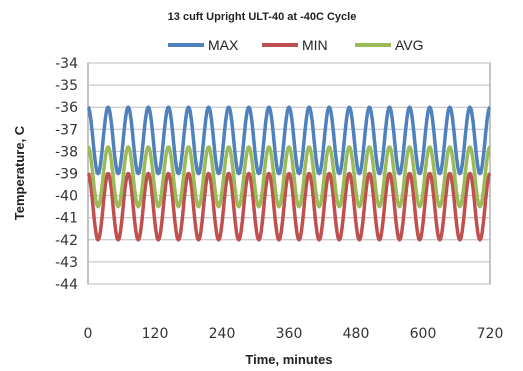  I want to click on x-tick-label: 480, so click(356, 334).